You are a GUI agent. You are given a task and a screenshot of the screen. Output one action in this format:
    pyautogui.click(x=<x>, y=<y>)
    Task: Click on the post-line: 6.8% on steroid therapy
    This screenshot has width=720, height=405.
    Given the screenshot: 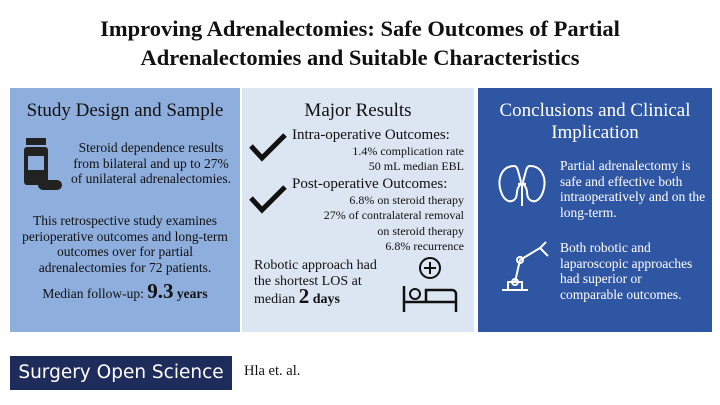 What is the action you would take?
    pyautogui.click(x=406, y=199)
    